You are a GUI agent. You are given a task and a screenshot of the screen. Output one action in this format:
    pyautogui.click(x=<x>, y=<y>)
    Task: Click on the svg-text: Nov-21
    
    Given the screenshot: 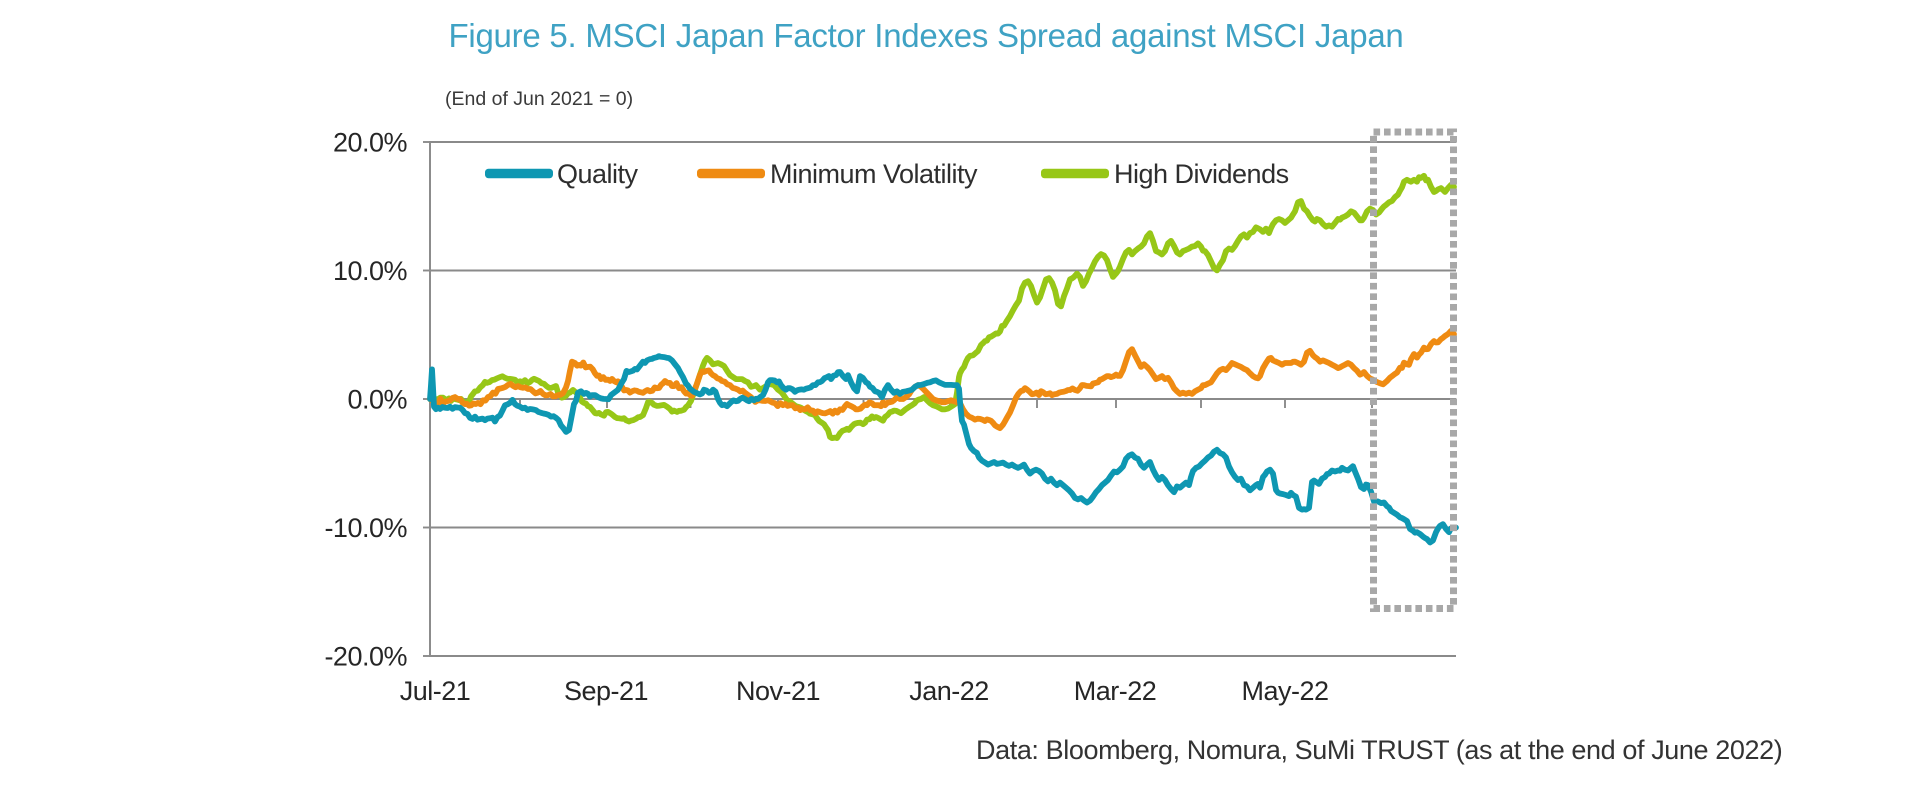 What is the action you would take?
    pyautogui.click(x=778, y=691)
    